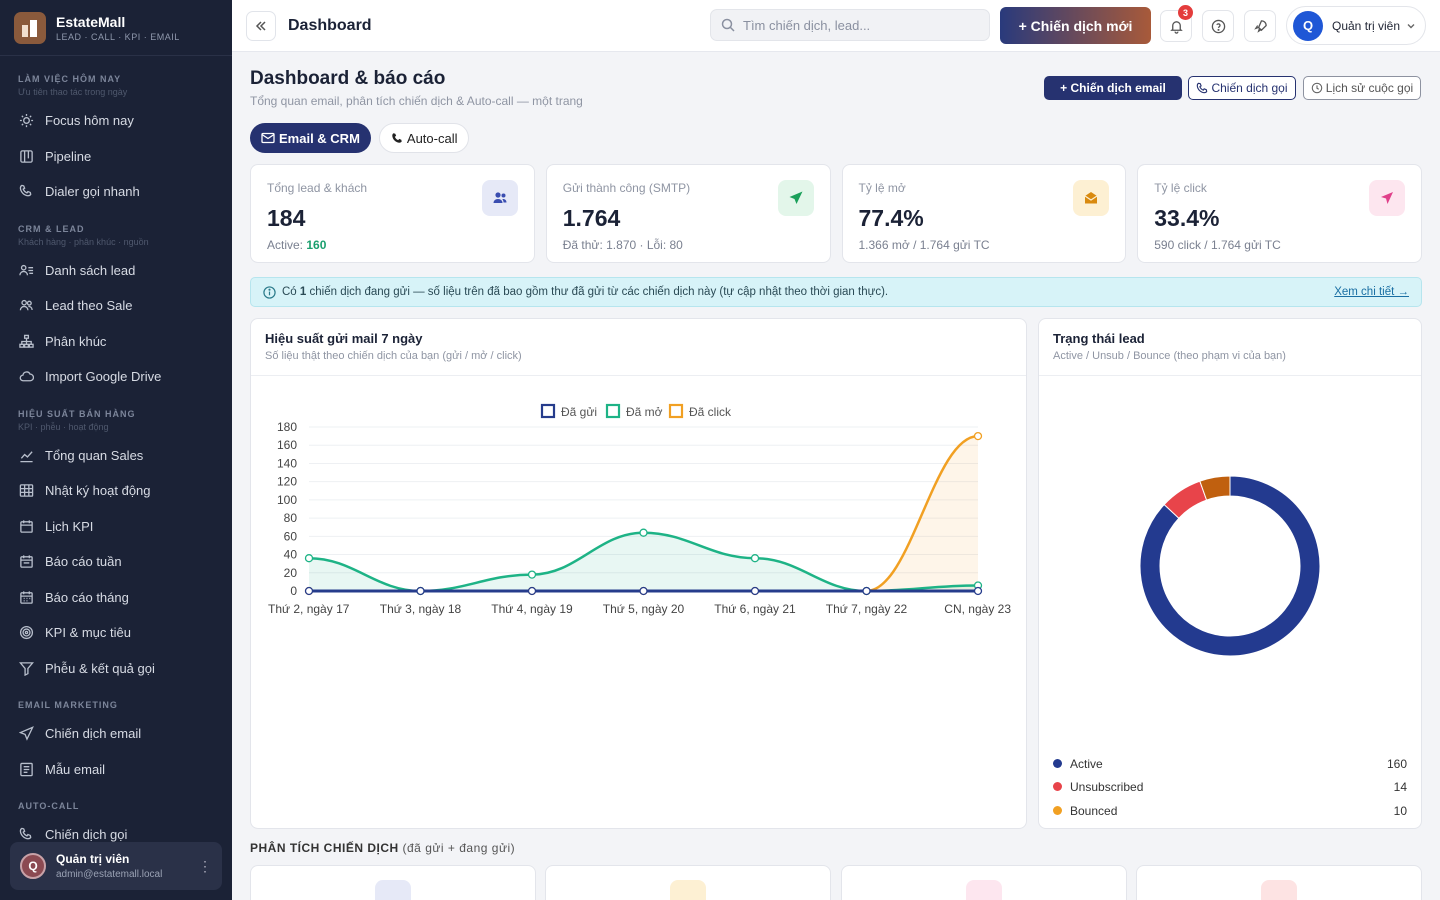 Image resolution: width=1440 pixels, height=900 pixels. I want to click on tab-email-crm: Email & CRM, so click(310, 138).